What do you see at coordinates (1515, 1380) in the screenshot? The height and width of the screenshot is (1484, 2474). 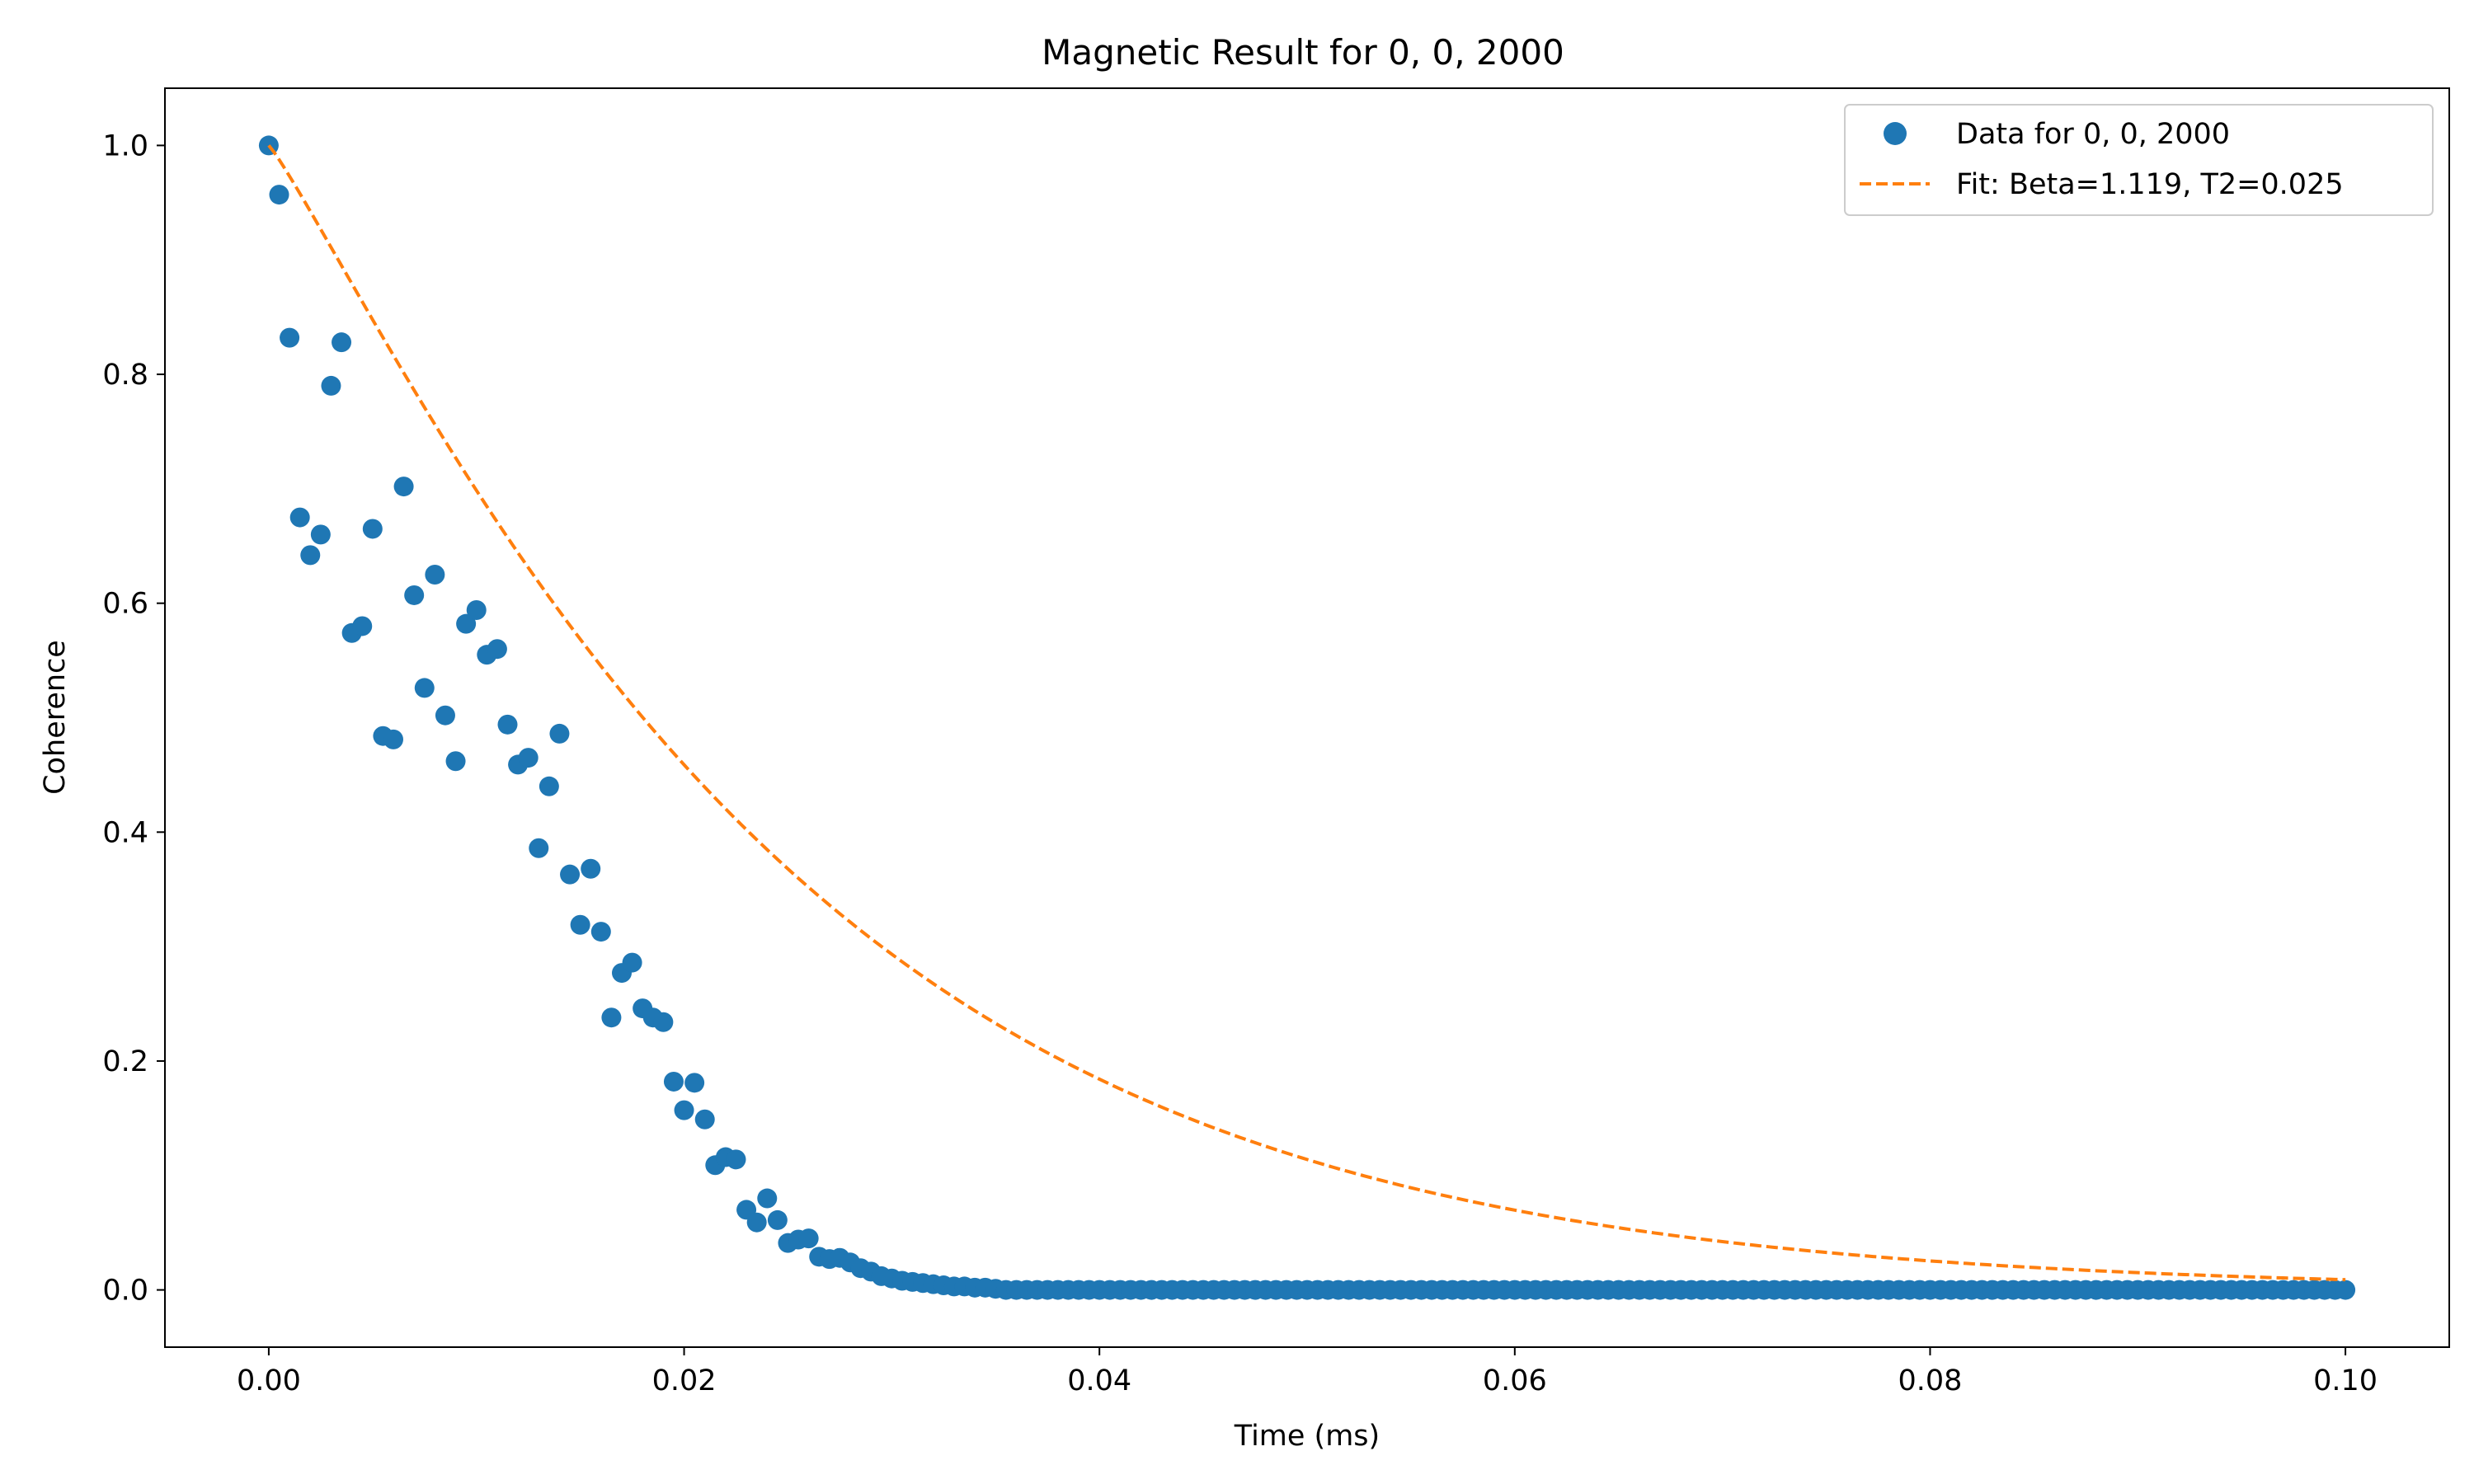 I see `x-tick-label: 0.06` at bounding box center [1515, 1380].